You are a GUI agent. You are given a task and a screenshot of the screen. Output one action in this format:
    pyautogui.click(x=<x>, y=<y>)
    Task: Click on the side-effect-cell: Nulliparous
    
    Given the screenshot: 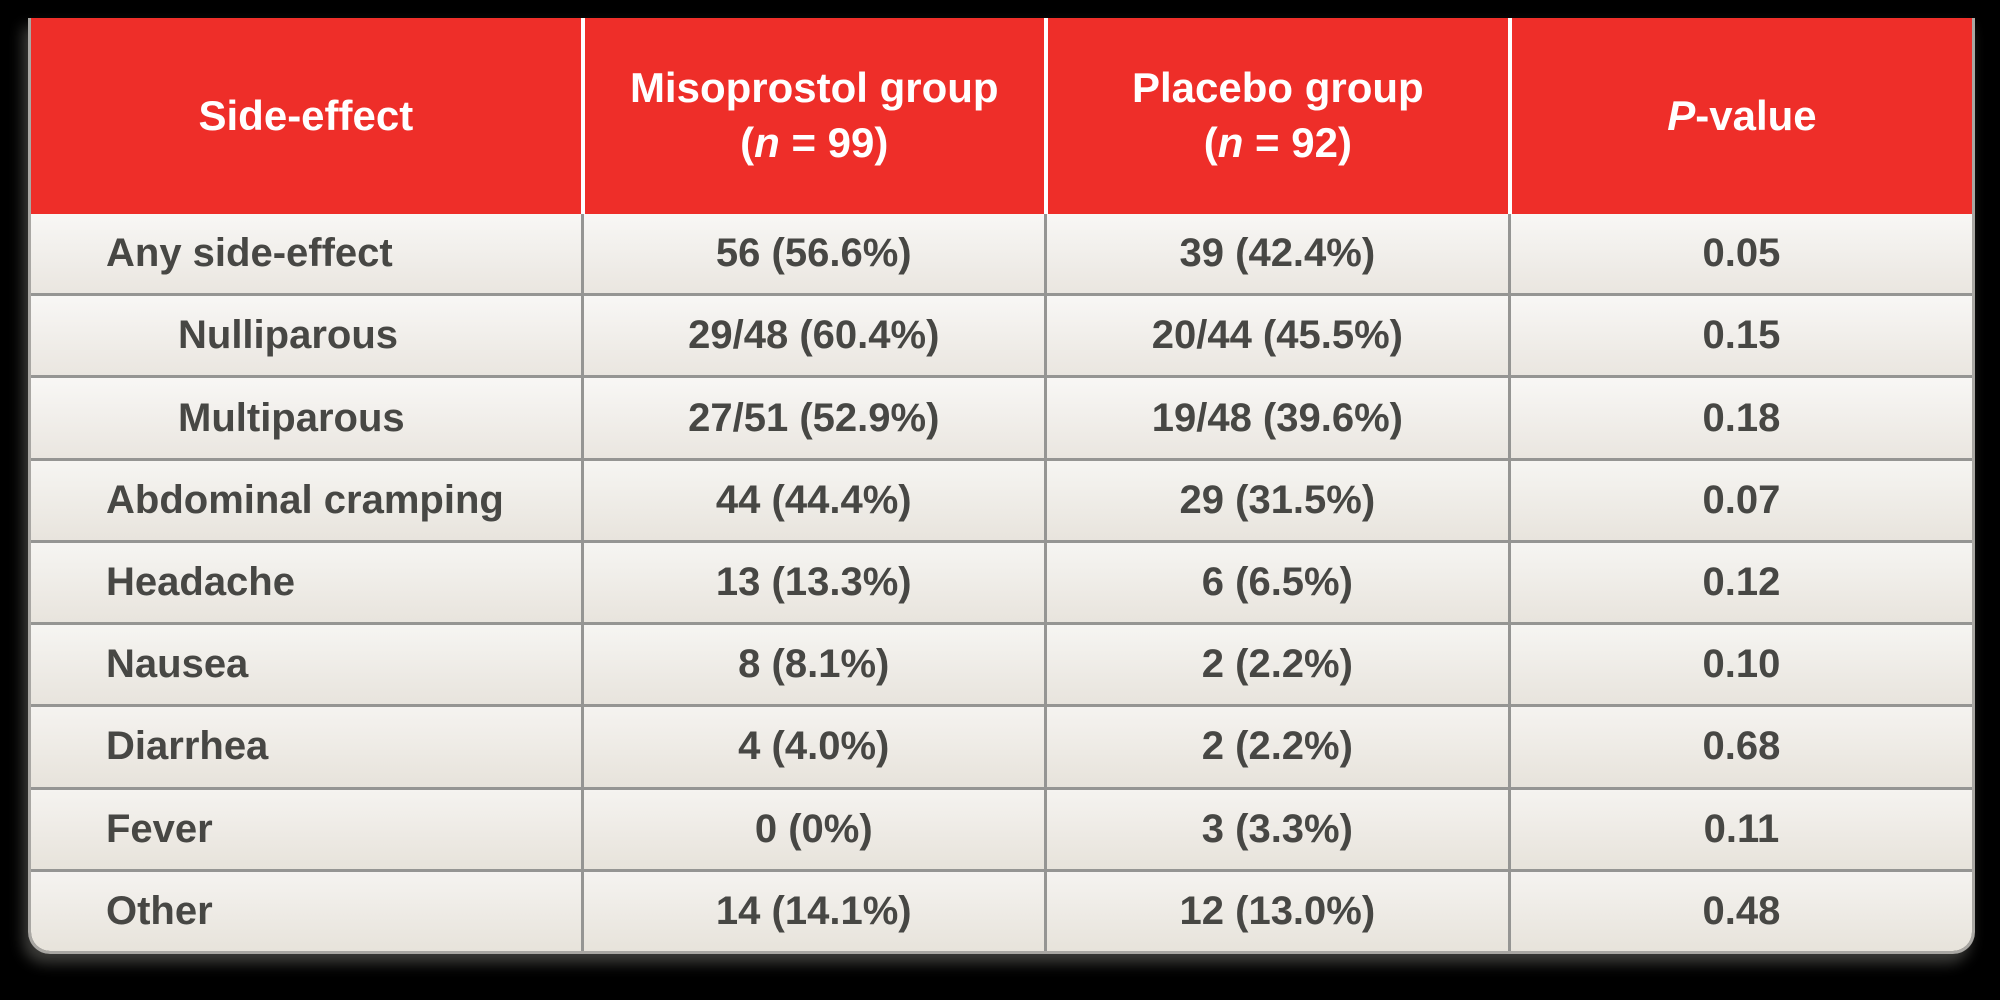 What is the action you would take?
    pyautogui.click(x=306, y=335)
    